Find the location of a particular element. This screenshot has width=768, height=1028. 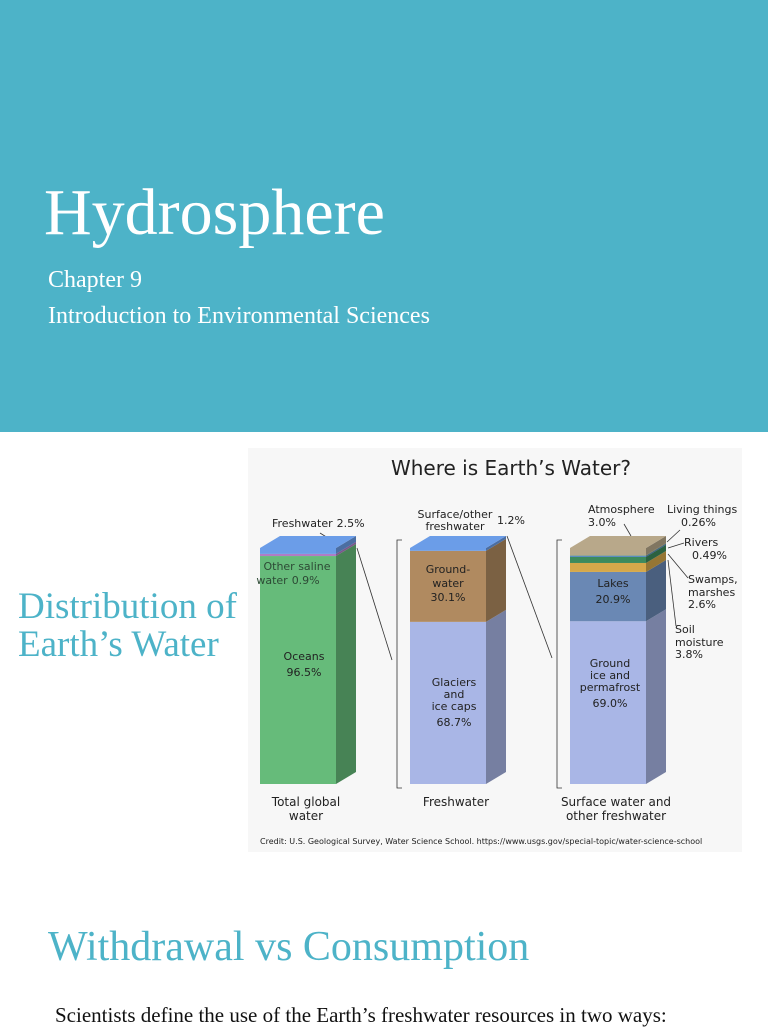

label-line: Lakes is located at coordinates (613, 583).